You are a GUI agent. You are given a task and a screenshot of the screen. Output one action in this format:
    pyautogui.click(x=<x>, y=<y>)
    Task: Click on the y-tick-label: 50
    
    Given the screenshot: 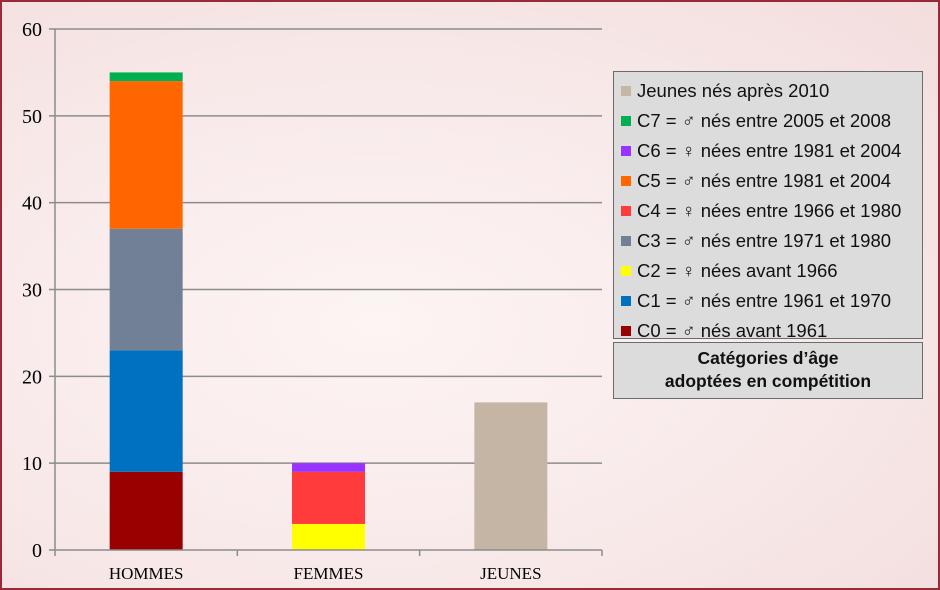 What is the action you would take?
    pyautogui.click(x=32, y=117)
    